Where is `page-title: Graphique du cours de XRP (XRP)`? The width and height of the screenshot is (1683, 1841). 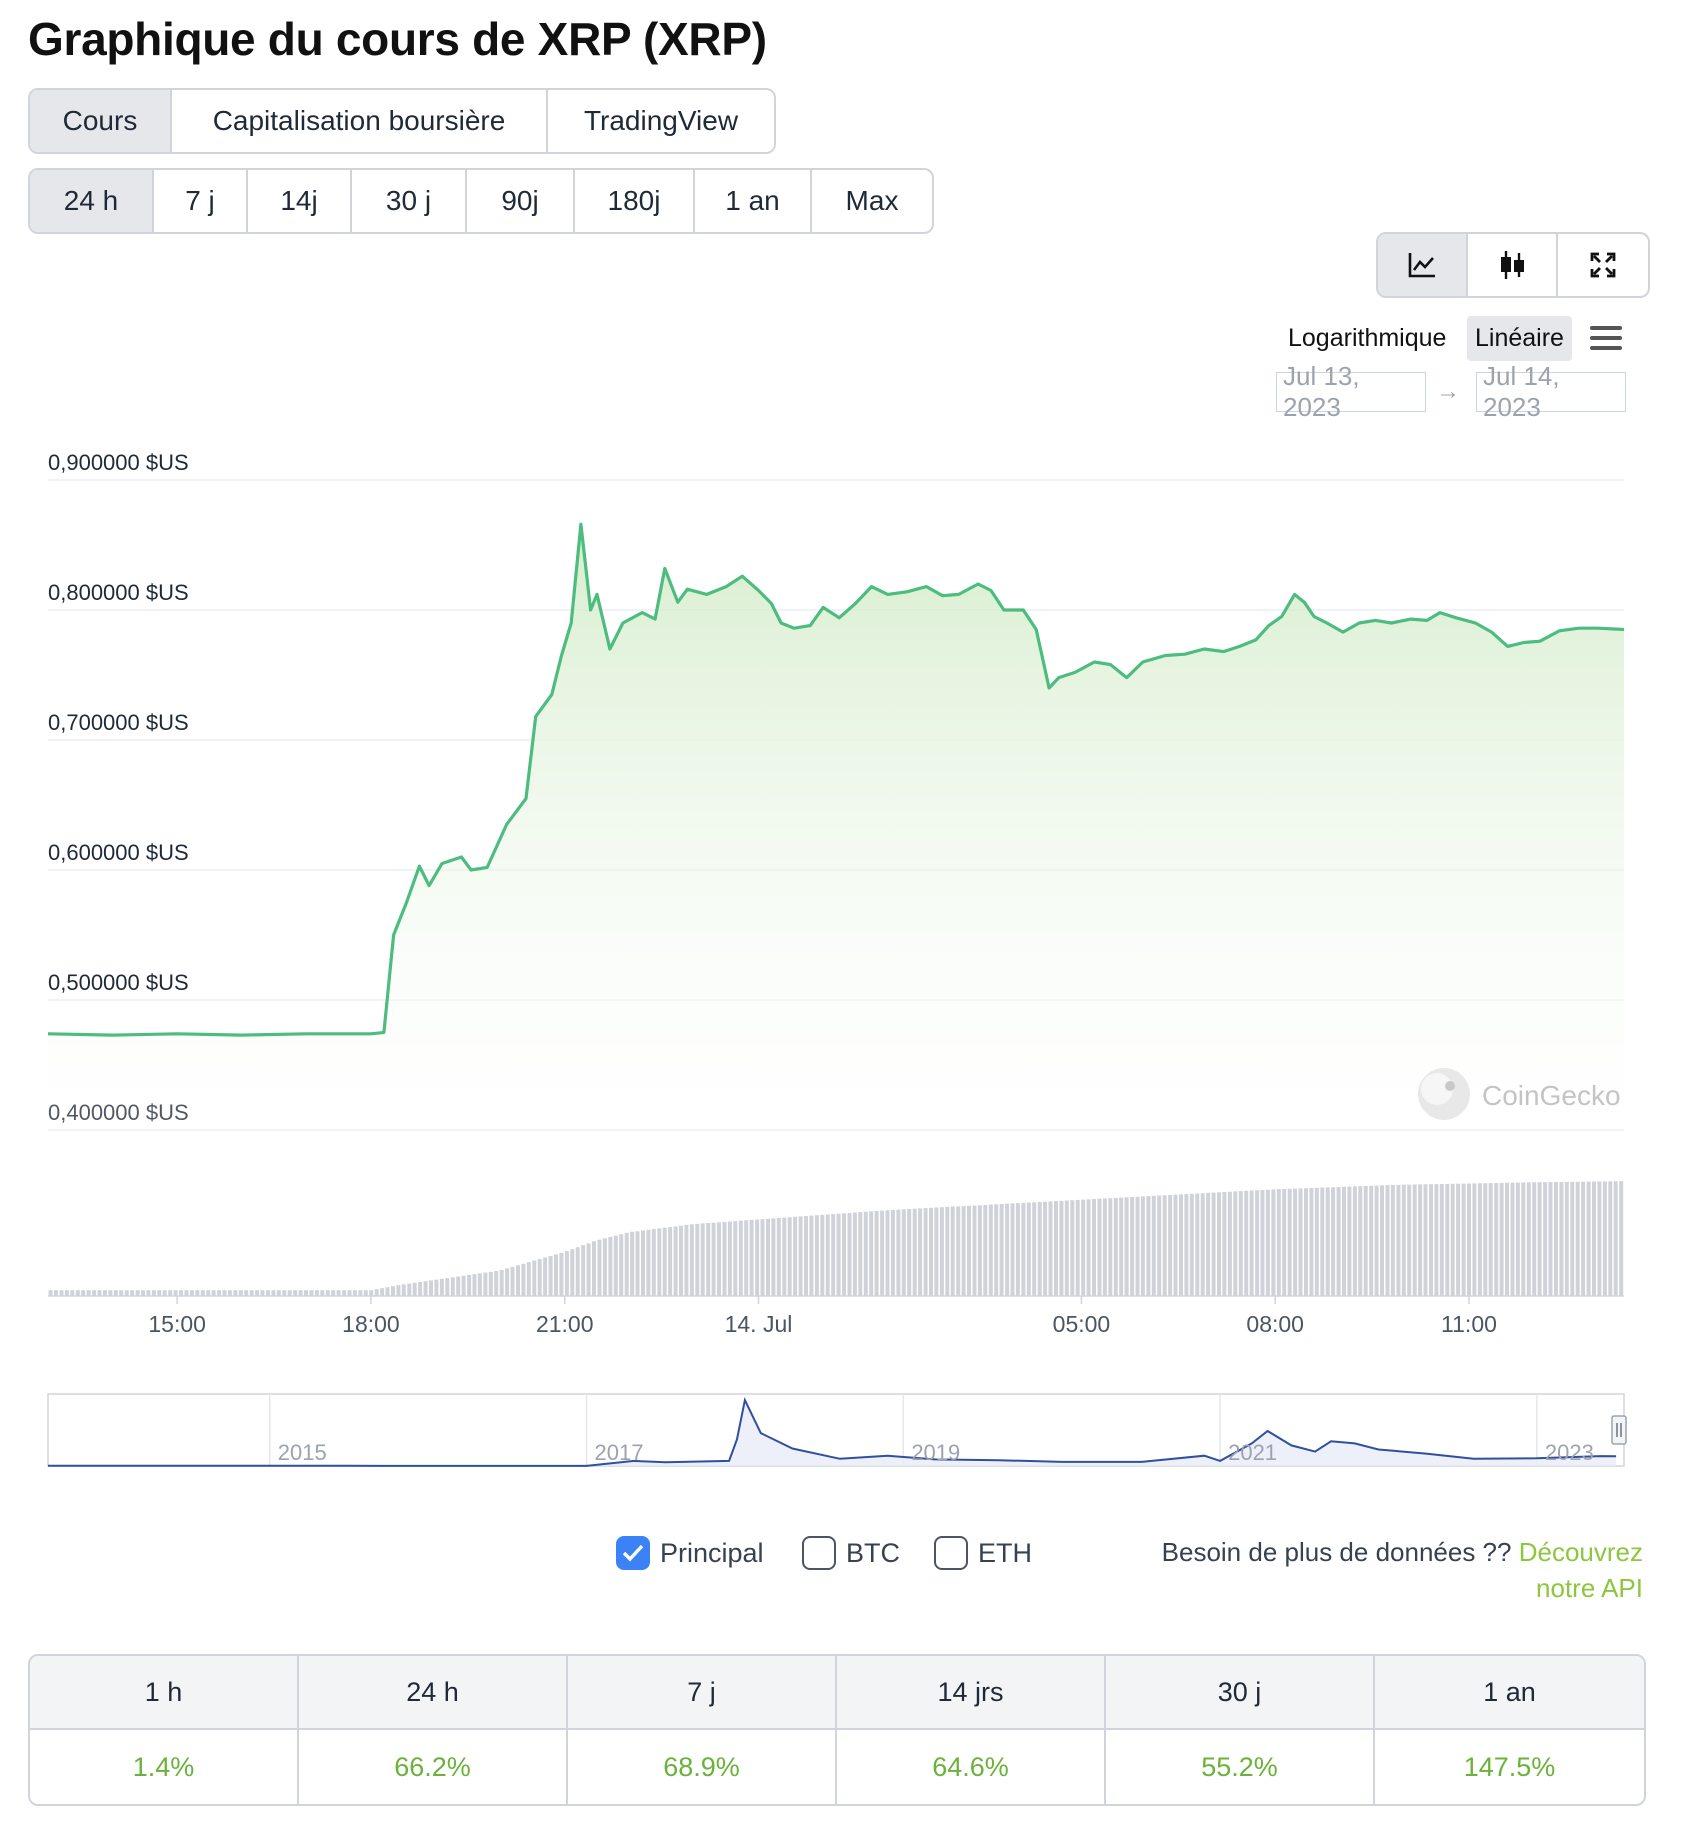 page-title: Graphique du cours de XRP (XRP) is located at coordinates (397, 39).